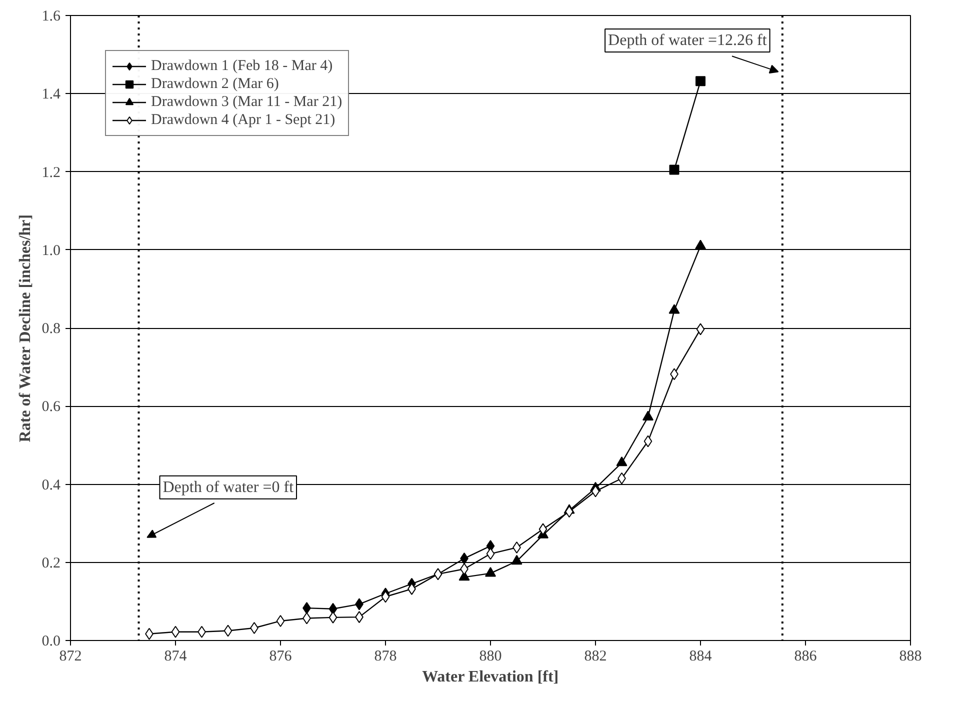  What do you see at coordinates (51, 250) in the screenshot?
I see `y-tick-label: 1.0` at bounding box center [51, 250].